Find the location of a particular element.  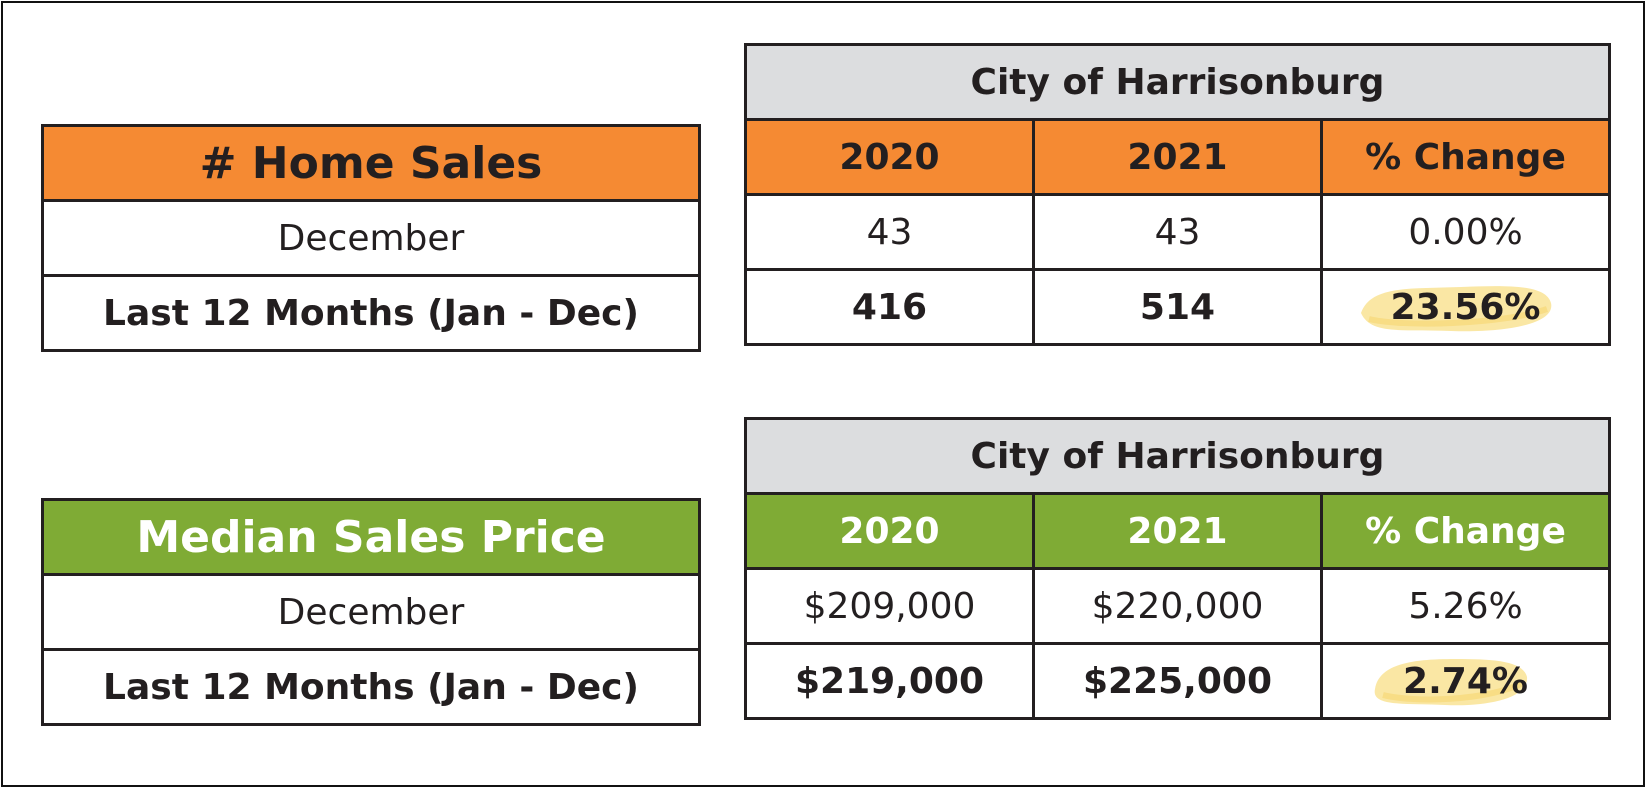

home-sales-dec-2021: 43 is located at coordinates (1177, 232).